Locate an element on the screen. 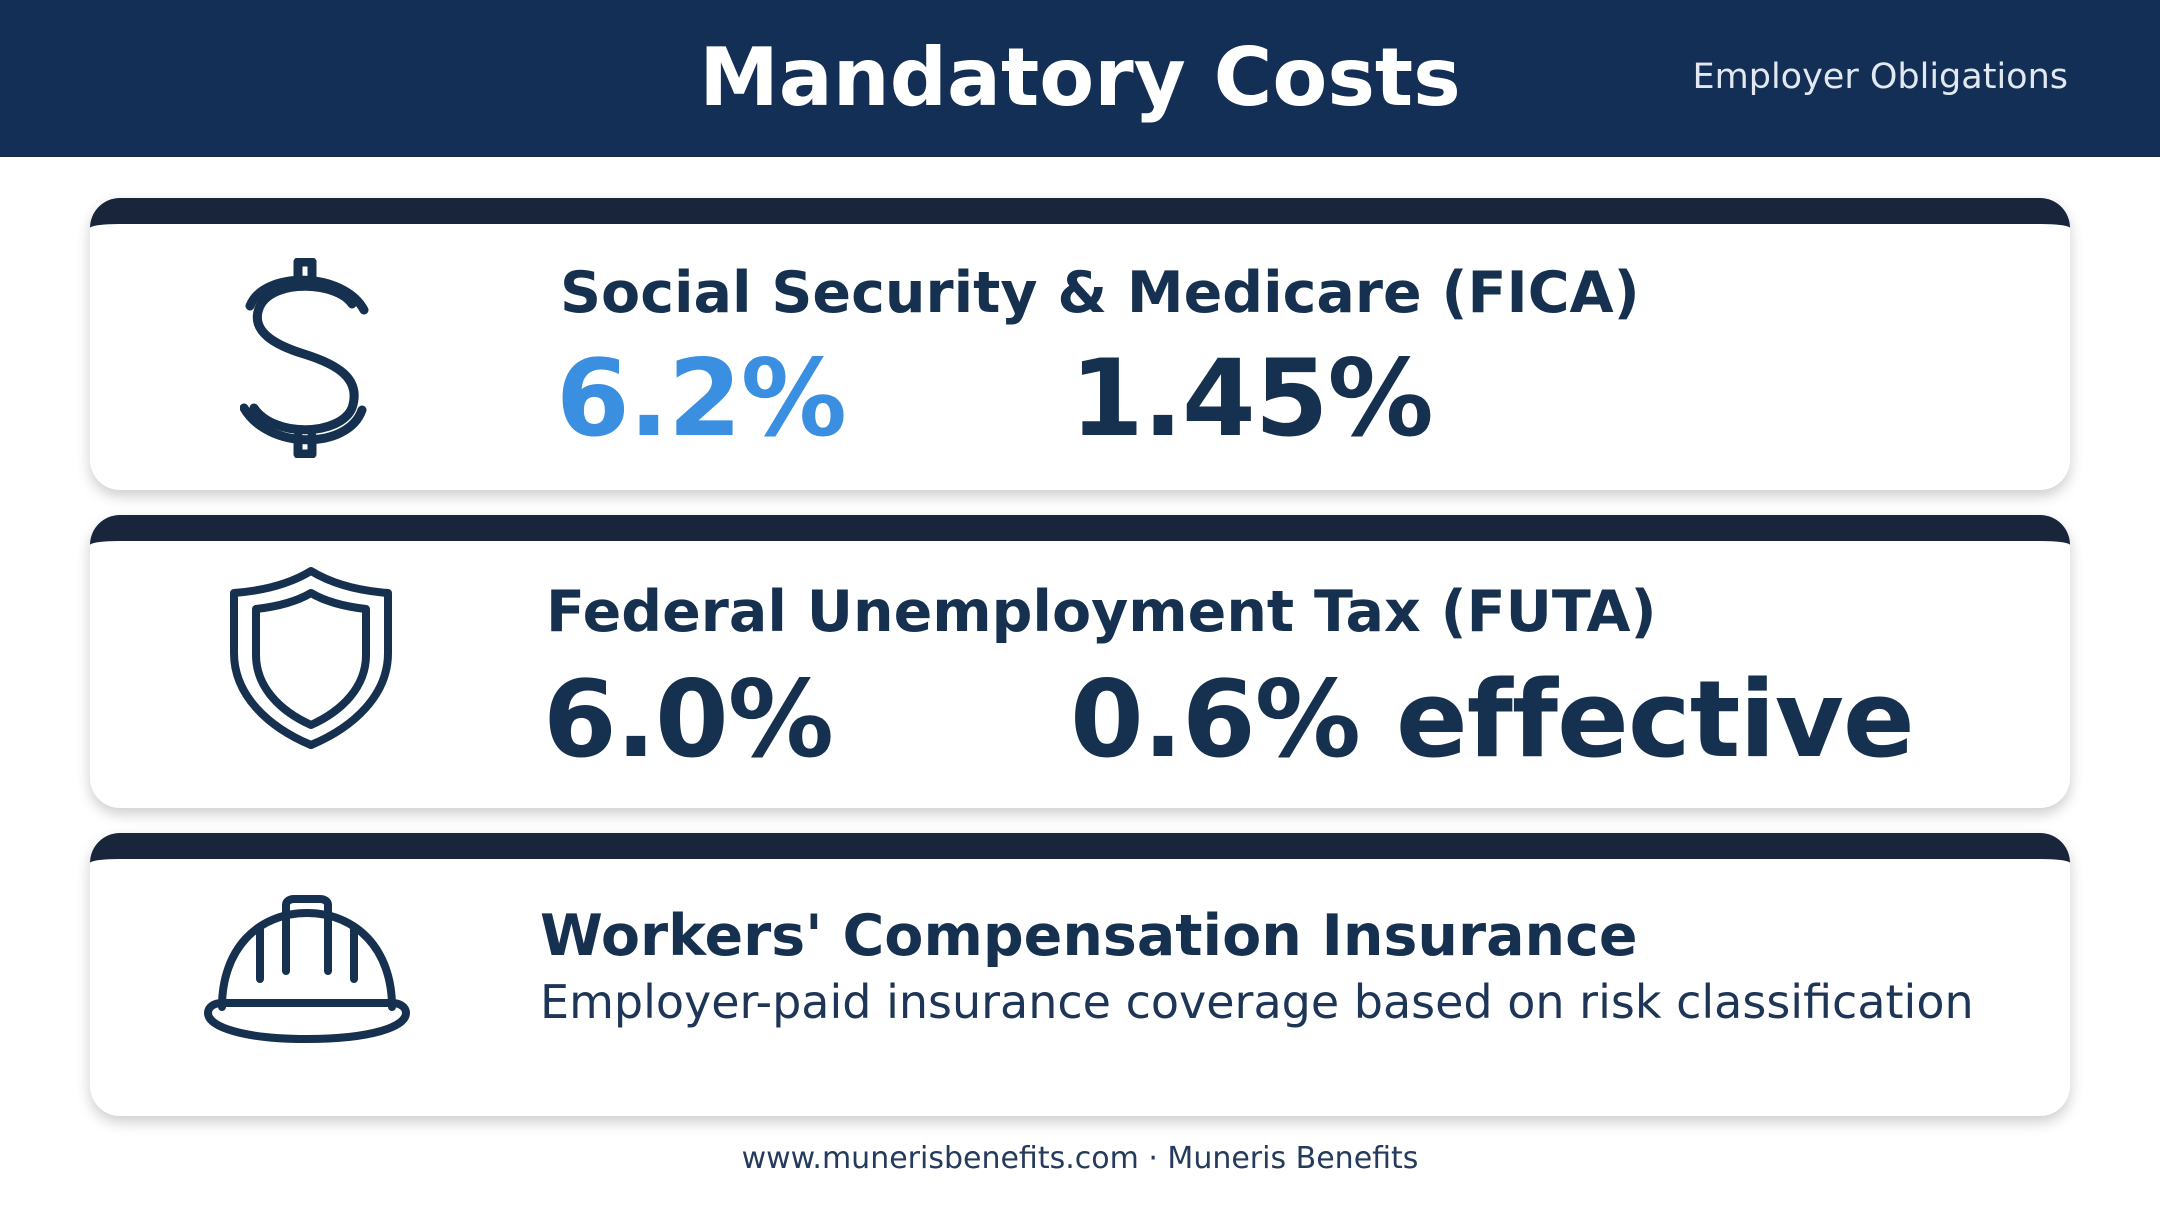  fica-social-security-rate: 6.2% is located at coordinates (701, 398).